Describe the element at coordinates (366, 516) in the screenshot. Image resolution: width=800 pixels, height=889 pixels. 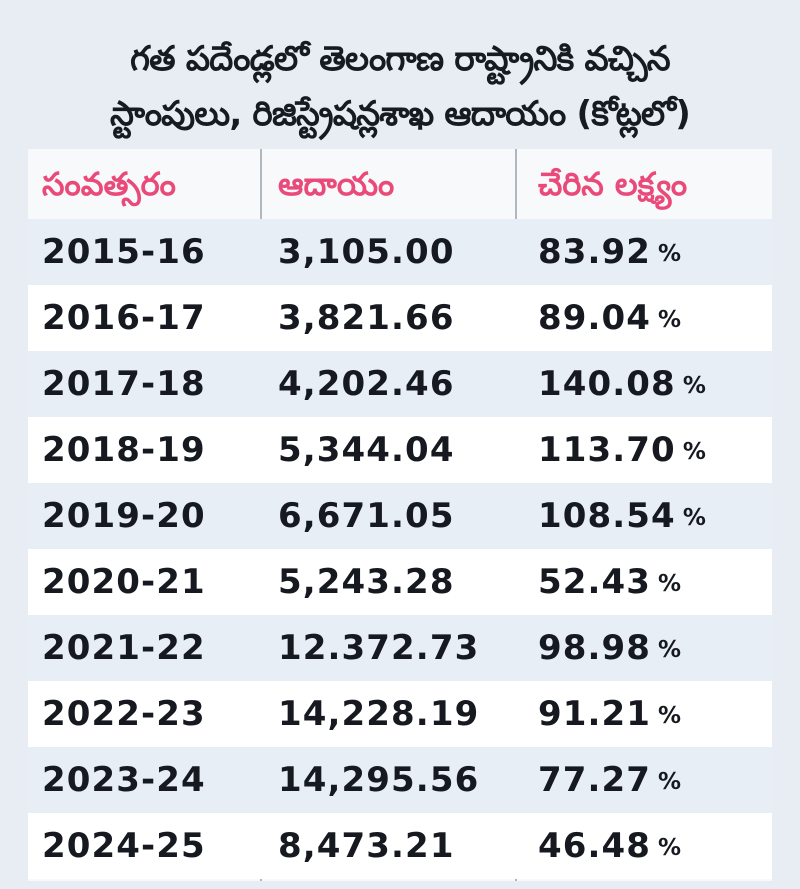
I see `revenue-cell: 6,671.05` at that location.